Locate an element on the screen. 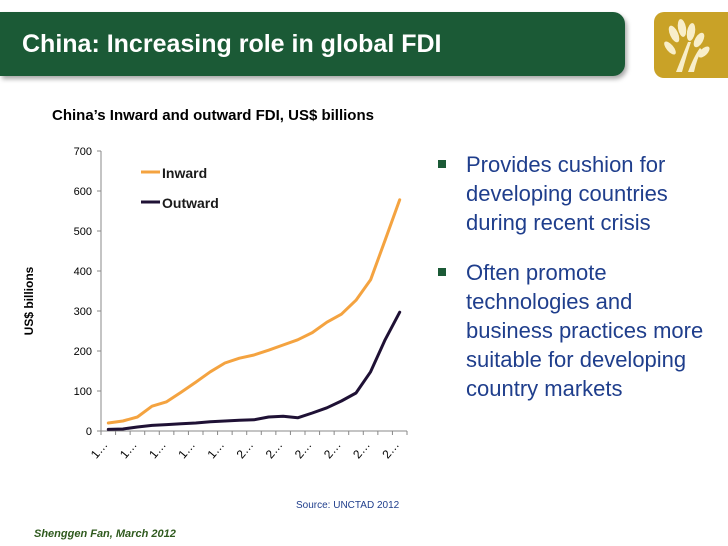 The image size is (728, 546). legend-label: Inward is located at coordinates (184, 173).